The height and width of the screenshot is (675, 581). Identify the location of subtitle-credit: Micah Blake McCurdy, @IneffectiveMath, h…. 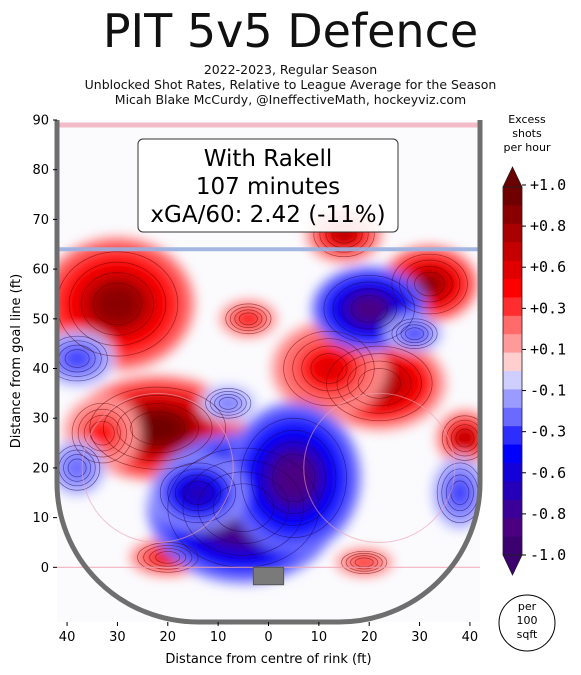
(290, 99).